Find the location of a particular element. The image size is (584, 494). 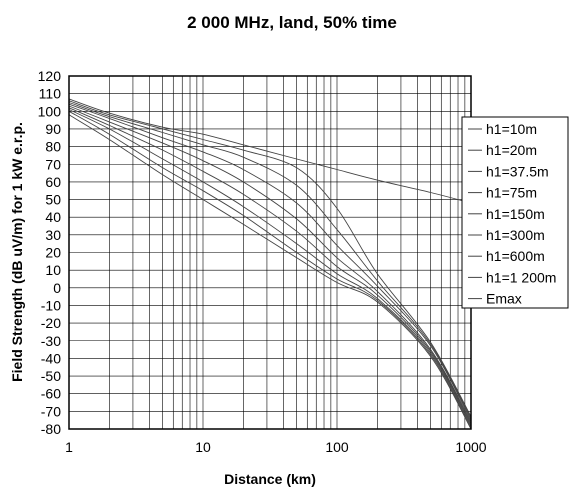

y-tick-label: -80 is located at coordinates (51, 429).